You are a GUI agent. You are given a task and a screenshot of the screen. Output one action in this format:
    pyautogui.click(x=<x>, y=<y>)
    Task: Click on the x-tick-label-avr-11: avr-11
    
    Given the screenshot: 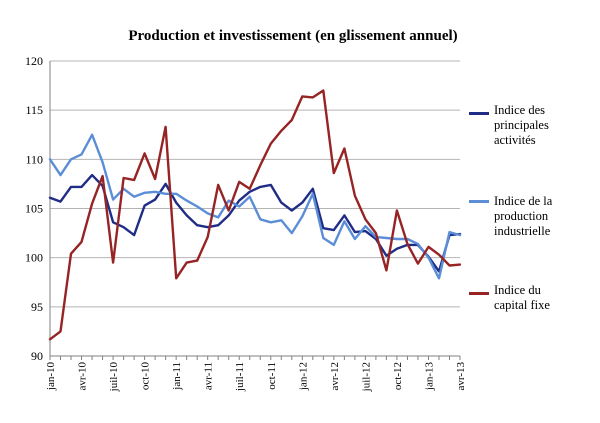 What is the action you would take?
    pyautogui.click(x=209, y=376)
    